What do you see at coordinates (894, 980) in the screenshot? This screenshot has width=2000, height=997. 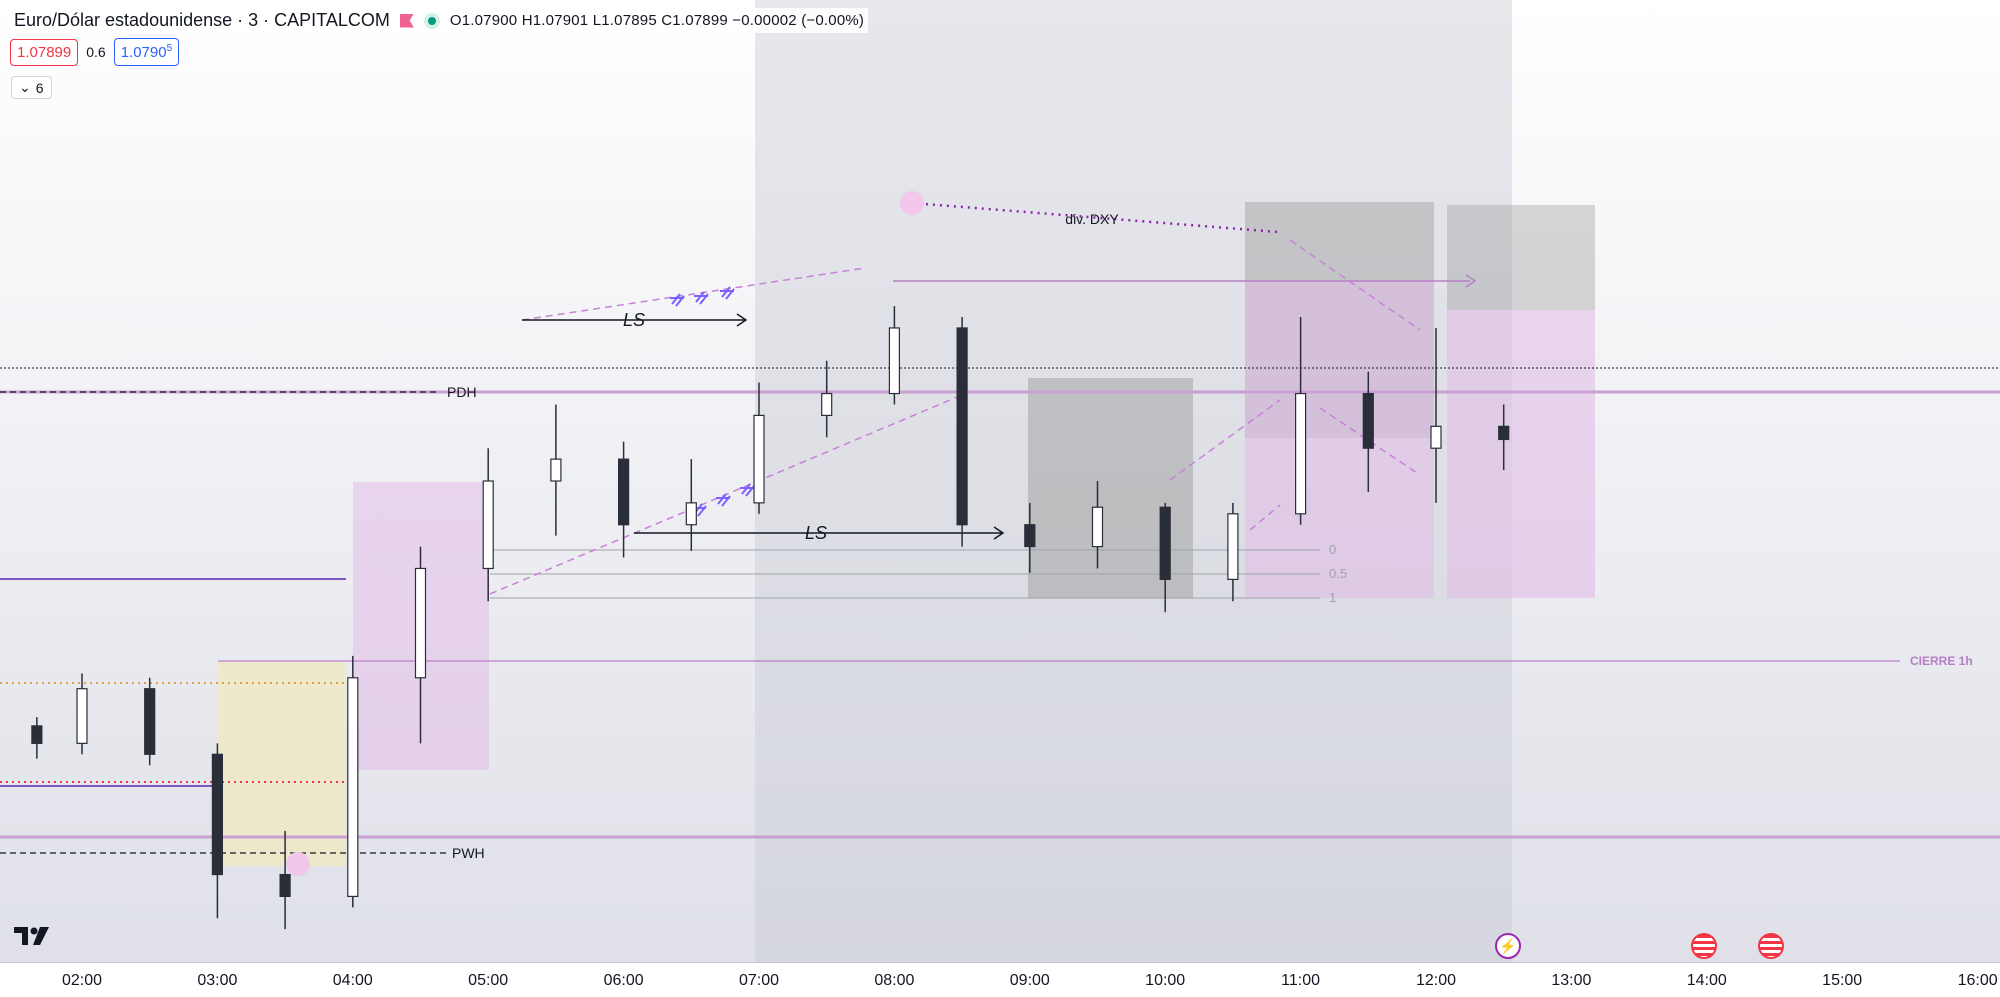 I see `x-tick-label: 08:00` at bounding box center [894, 980].